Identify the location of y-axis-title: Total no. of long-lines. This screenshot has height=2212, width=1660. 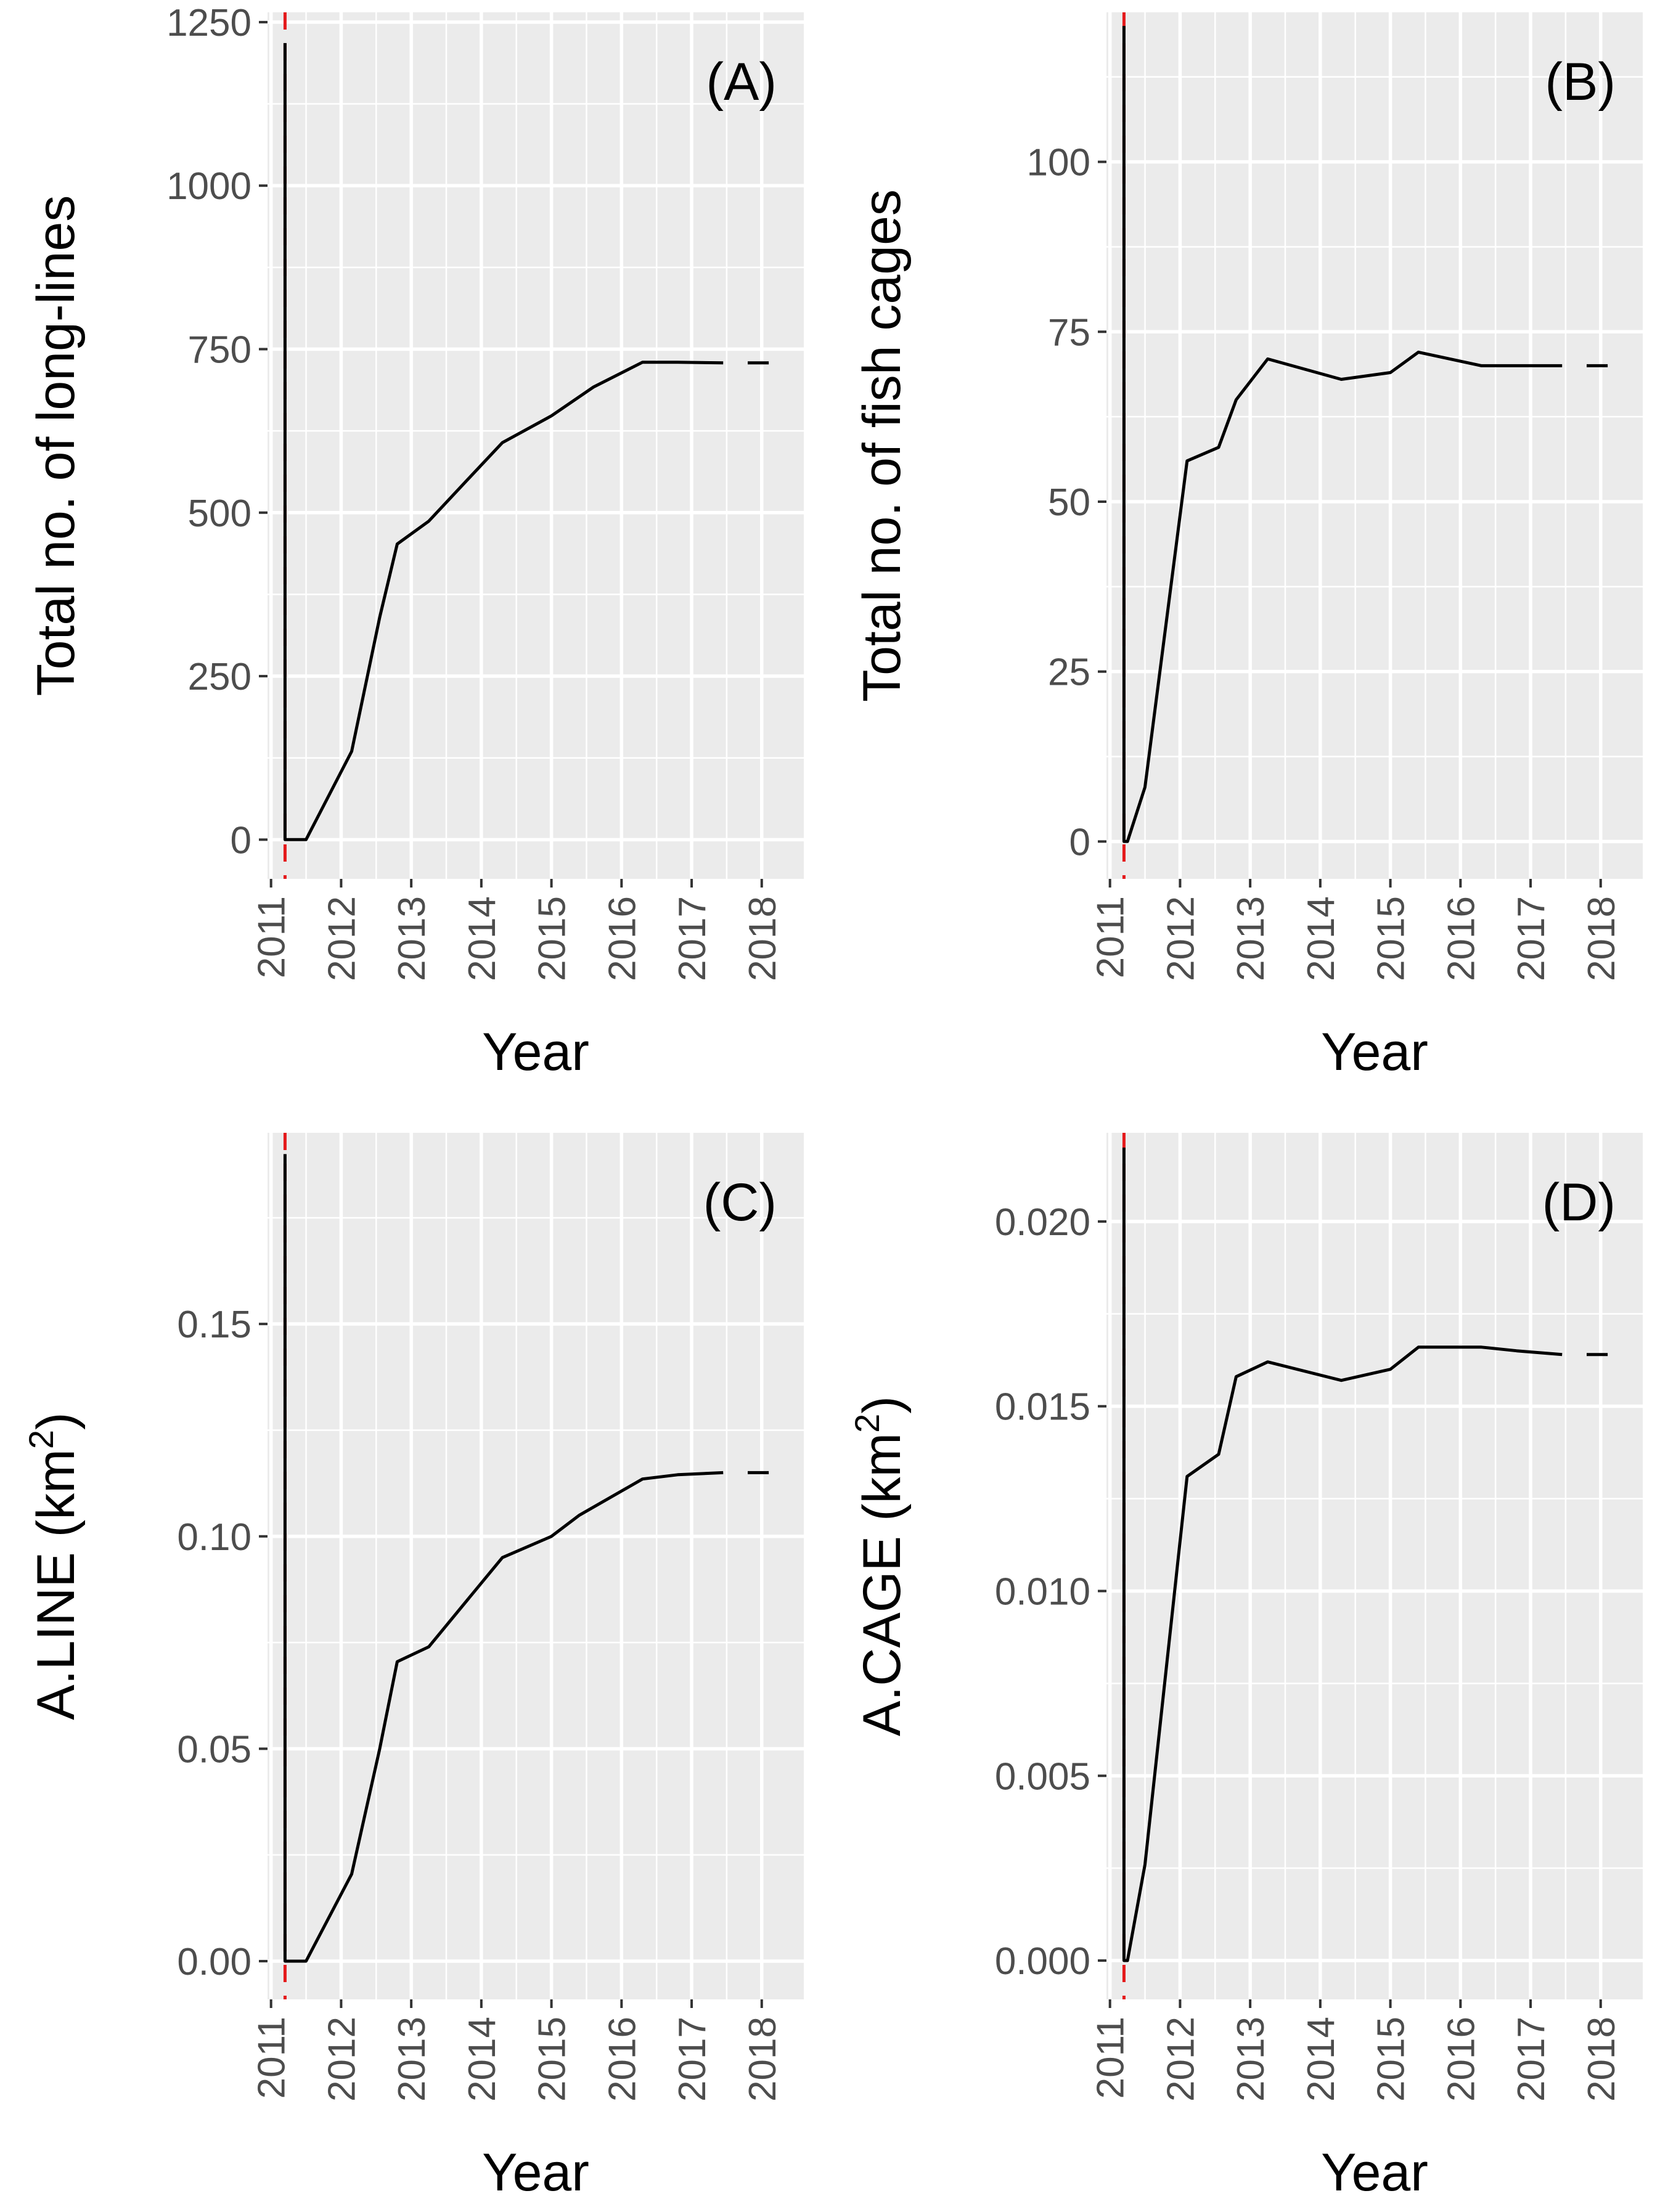
(56, 446).